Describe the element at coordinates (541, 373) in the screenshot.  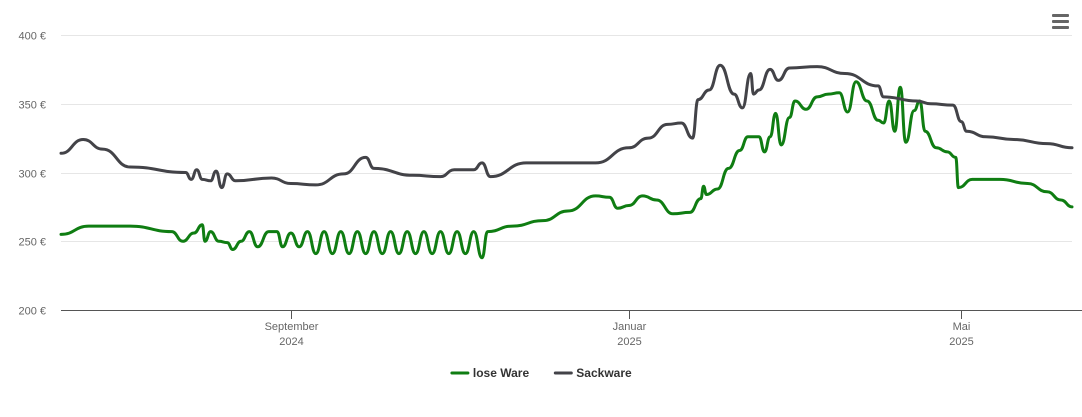
I see `legend: lose Ware Sackware` at that location.